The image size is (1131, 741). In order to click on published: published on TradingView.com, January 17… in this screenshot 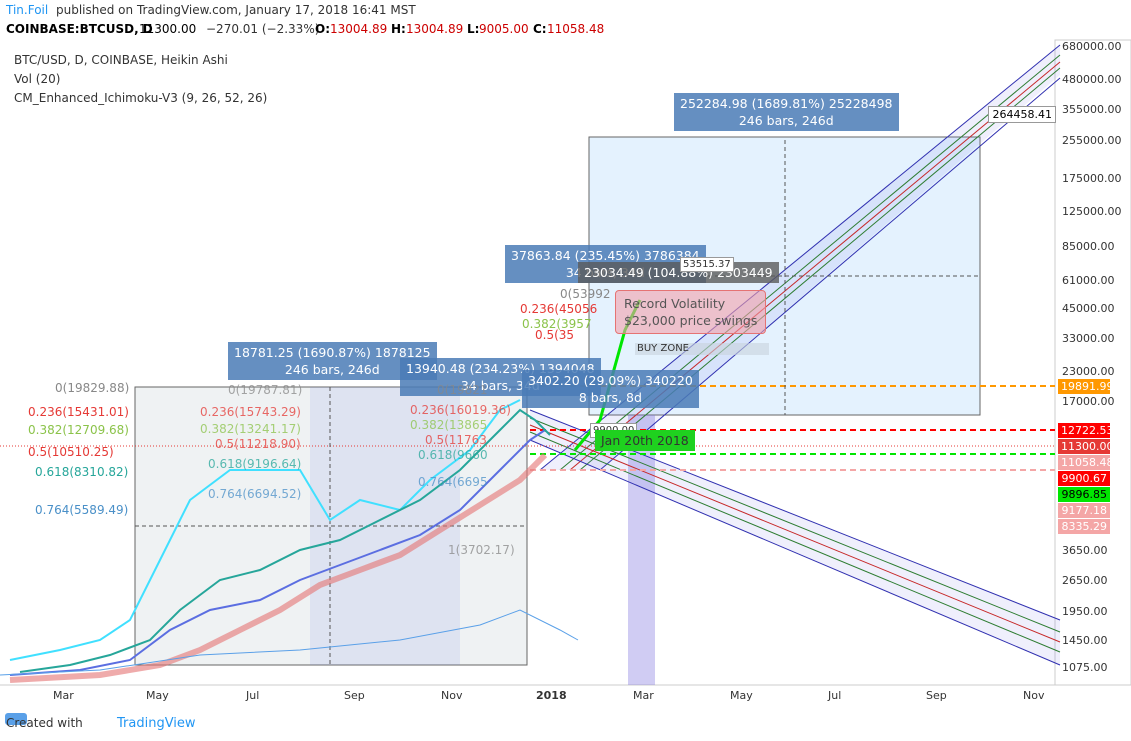, I will do `click(236, 10)`.